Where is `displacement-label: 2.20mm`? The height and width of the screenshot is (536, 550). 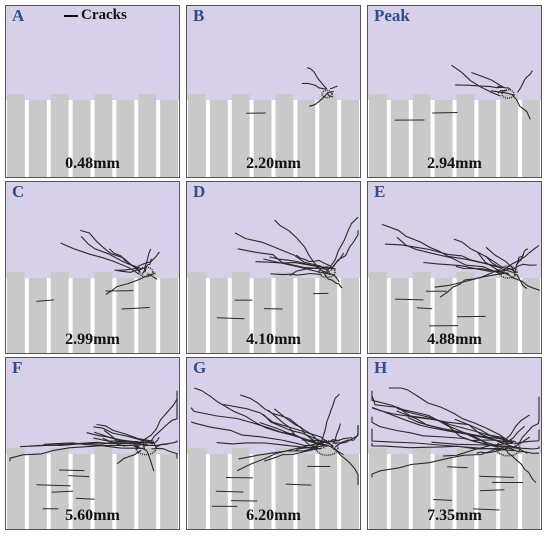
displacement-label: 2.20mm is located at coordinates (273, 163).